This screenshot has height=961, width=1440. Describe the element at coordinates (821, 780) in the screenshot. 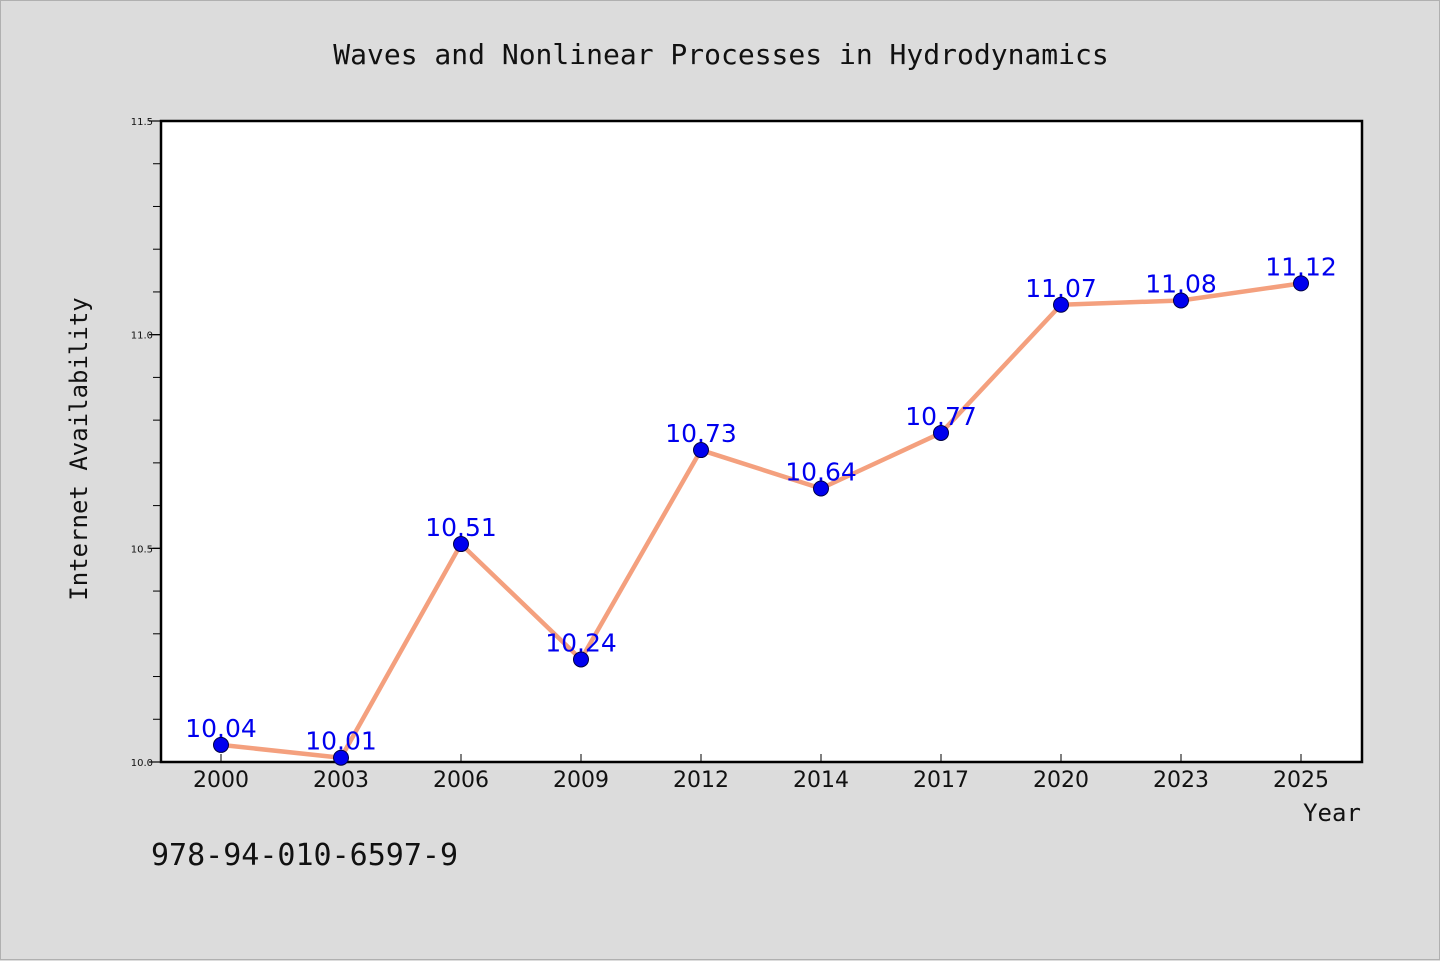

I see `x-tick-label: 2014` at that location.